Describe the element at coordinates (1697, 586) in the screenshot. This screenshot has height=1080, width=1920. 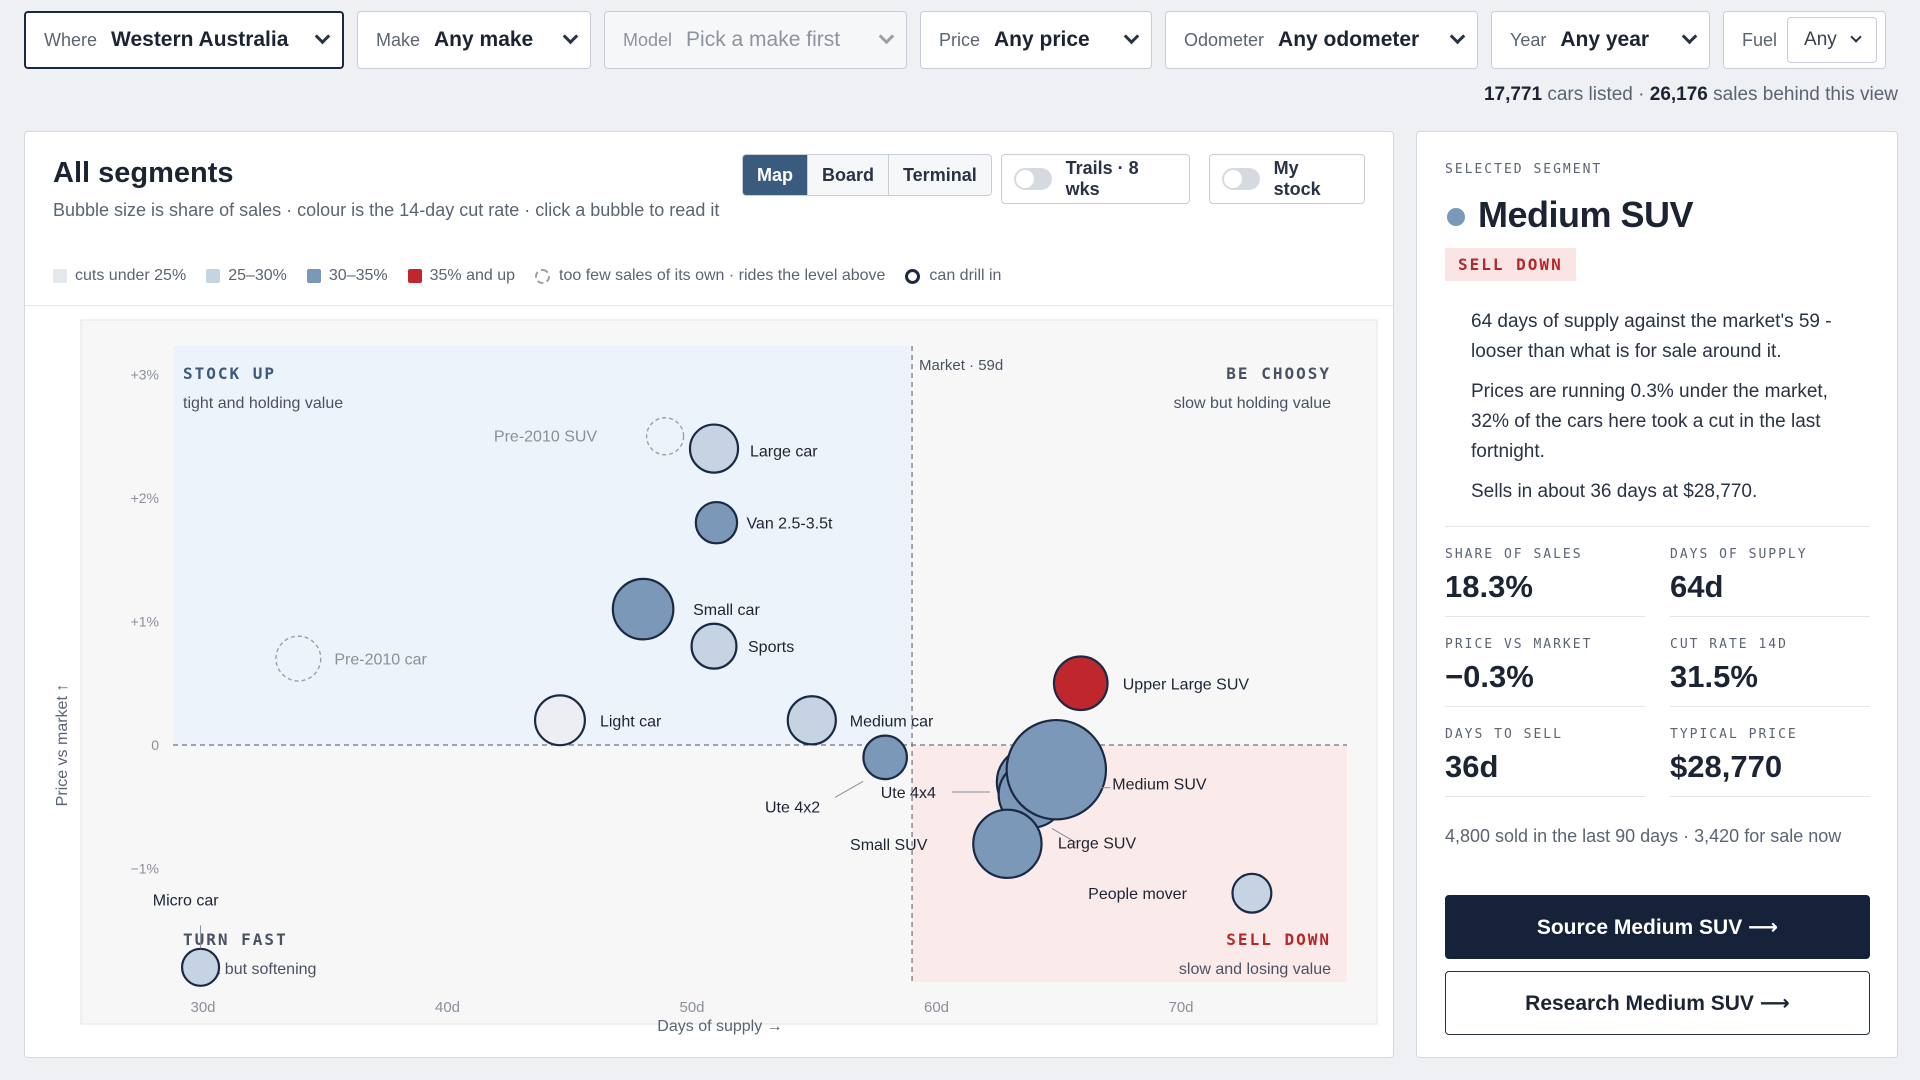
I see `stat-value: 64d` at that location.